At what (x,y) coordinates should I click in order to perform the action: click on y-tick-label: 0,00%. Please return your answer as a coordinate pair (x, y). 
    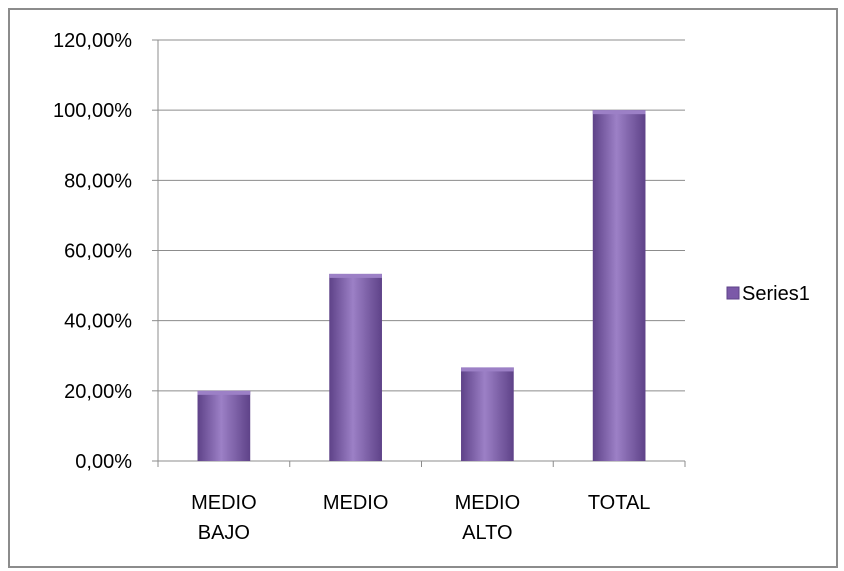
    Looking at the image, I should click on (103, 462).